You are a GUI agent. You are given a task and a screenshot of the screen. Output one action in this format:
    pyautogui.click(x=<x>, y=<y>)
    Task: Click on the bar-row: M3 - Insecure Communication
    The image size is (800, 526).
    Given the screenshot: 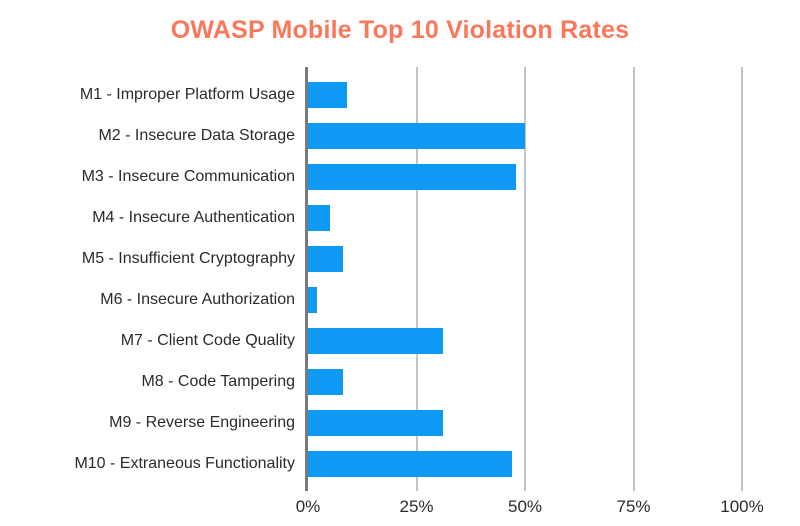 What is the action you would take?
    pyautogui.click(x=371, y=176)
    